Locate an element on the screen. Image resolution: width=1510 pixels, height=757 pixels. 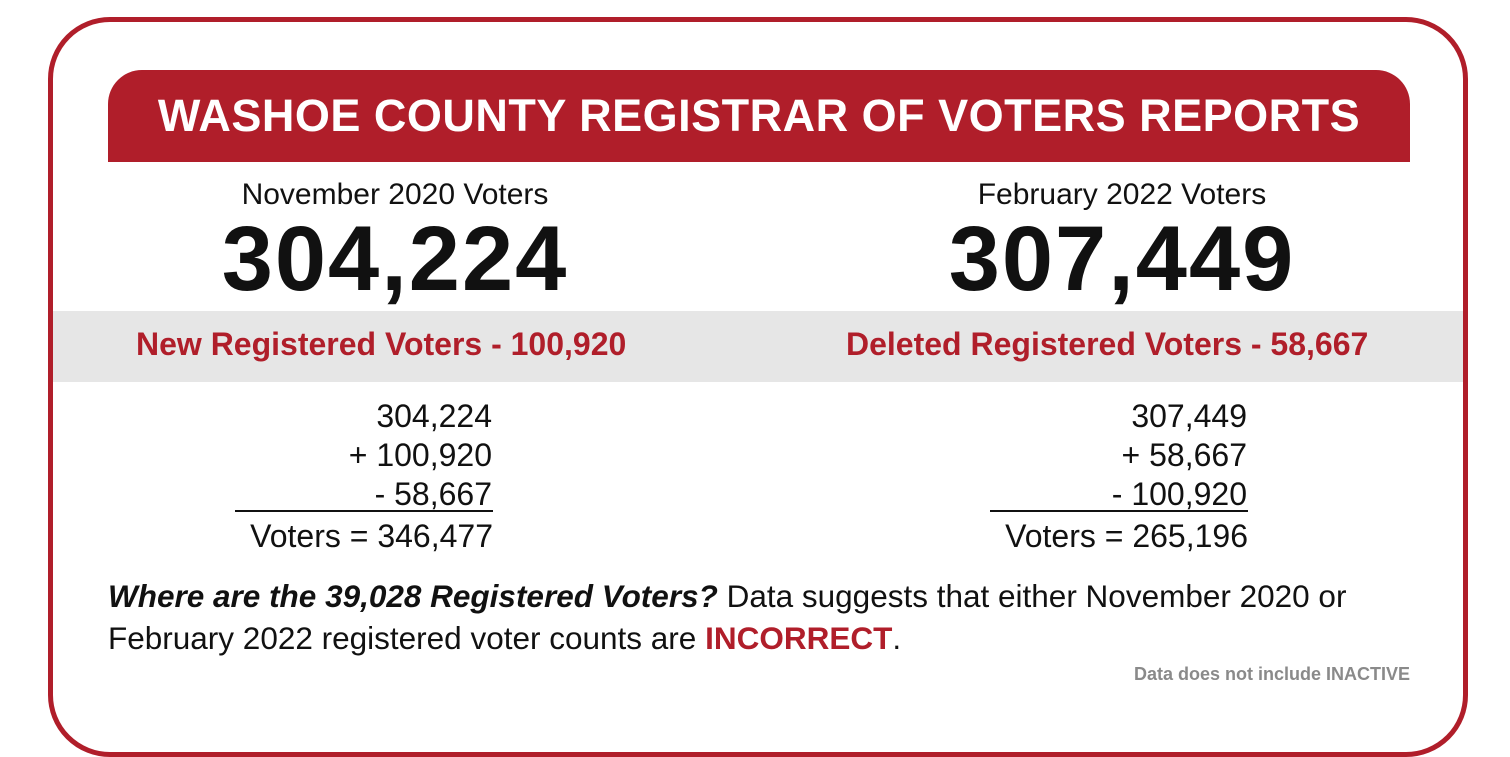
february-2022-heading: February 2022 Voters is located at coordinates (1122, 194).